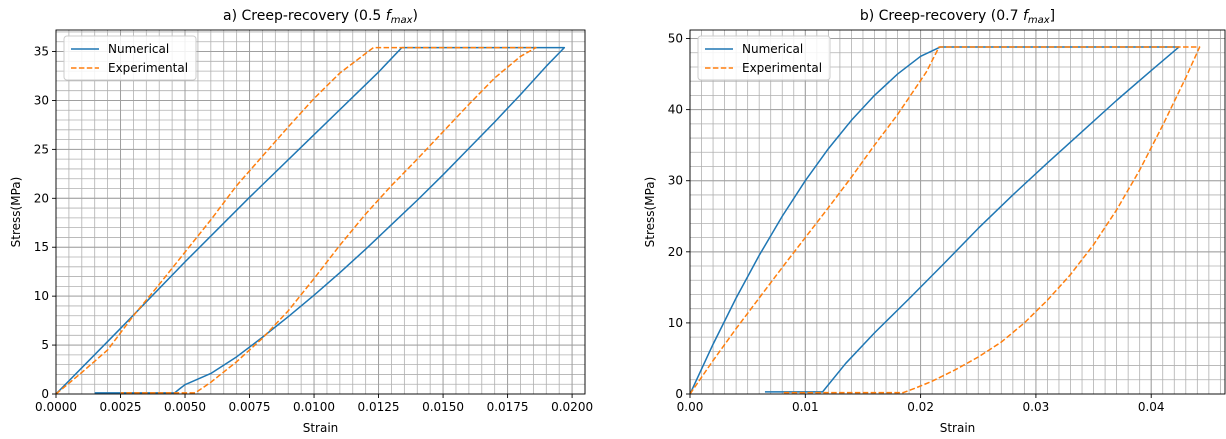  I want to click on x-tick-label: 0.0075, so click(250, 407).